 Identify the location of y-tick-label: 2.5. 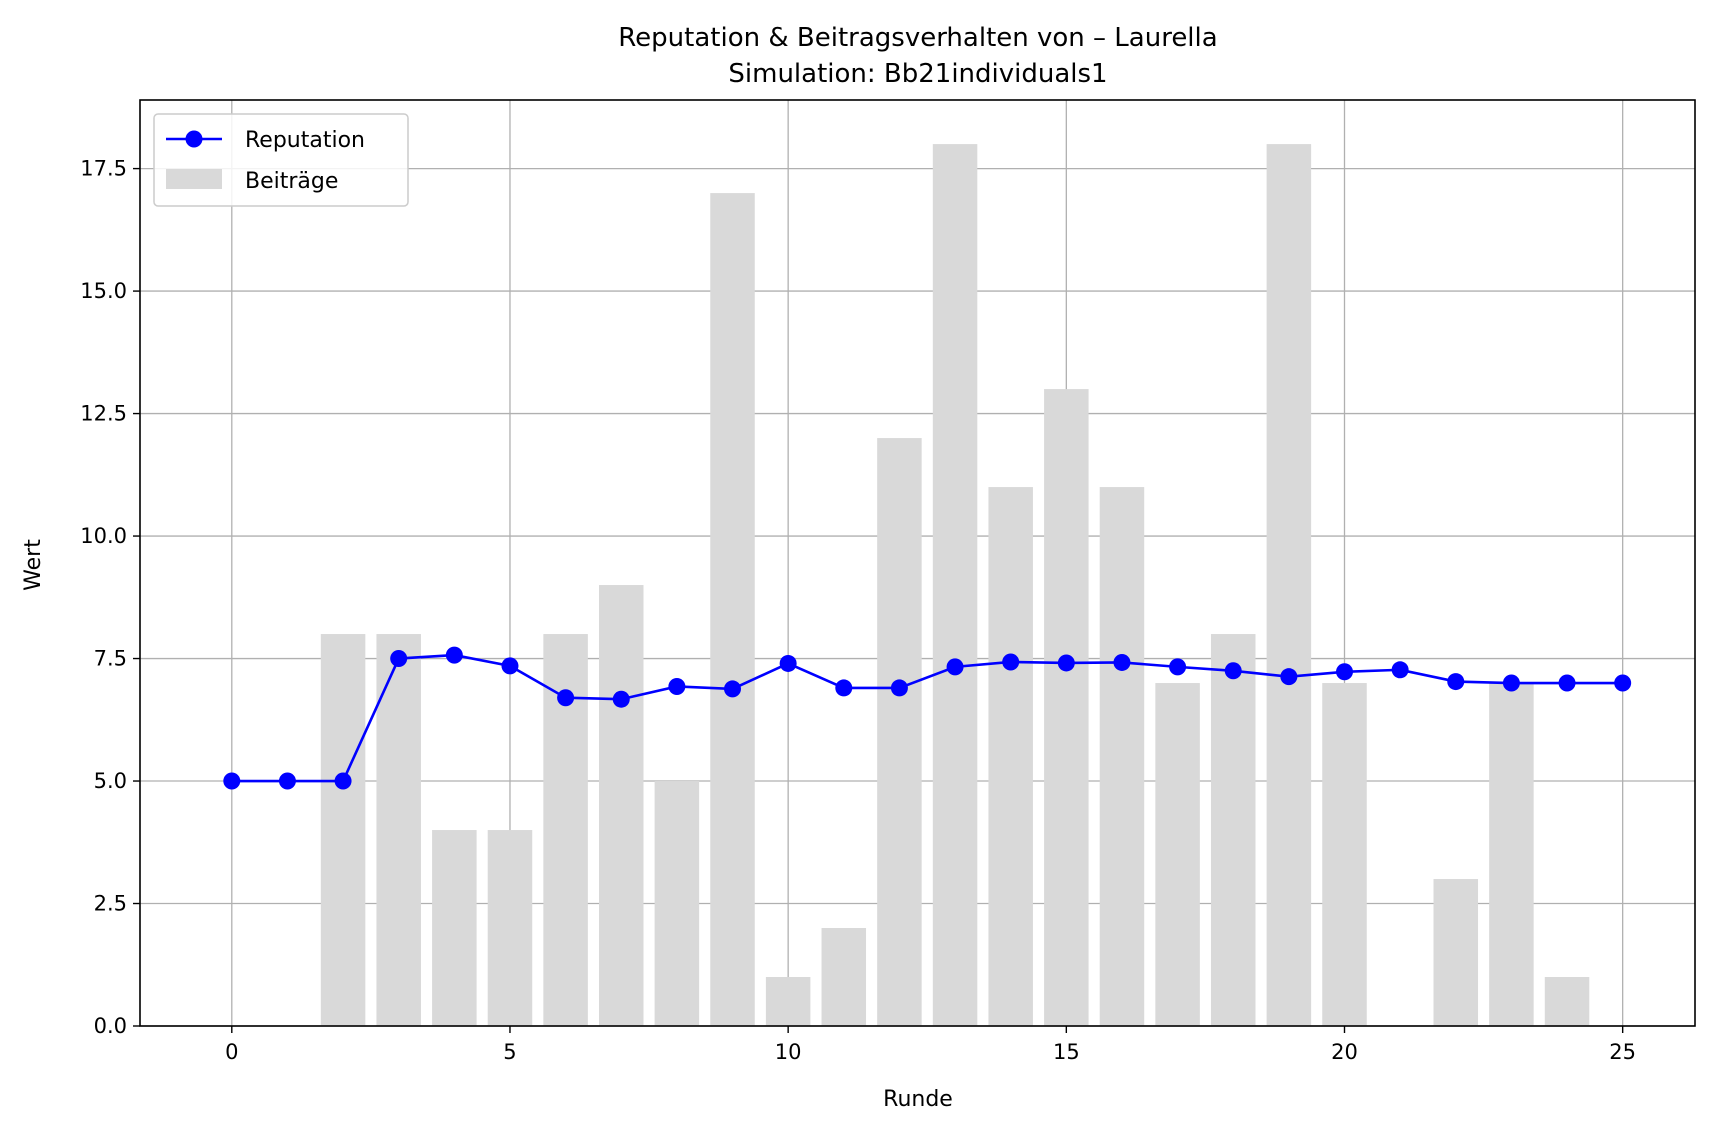
(110, 904).